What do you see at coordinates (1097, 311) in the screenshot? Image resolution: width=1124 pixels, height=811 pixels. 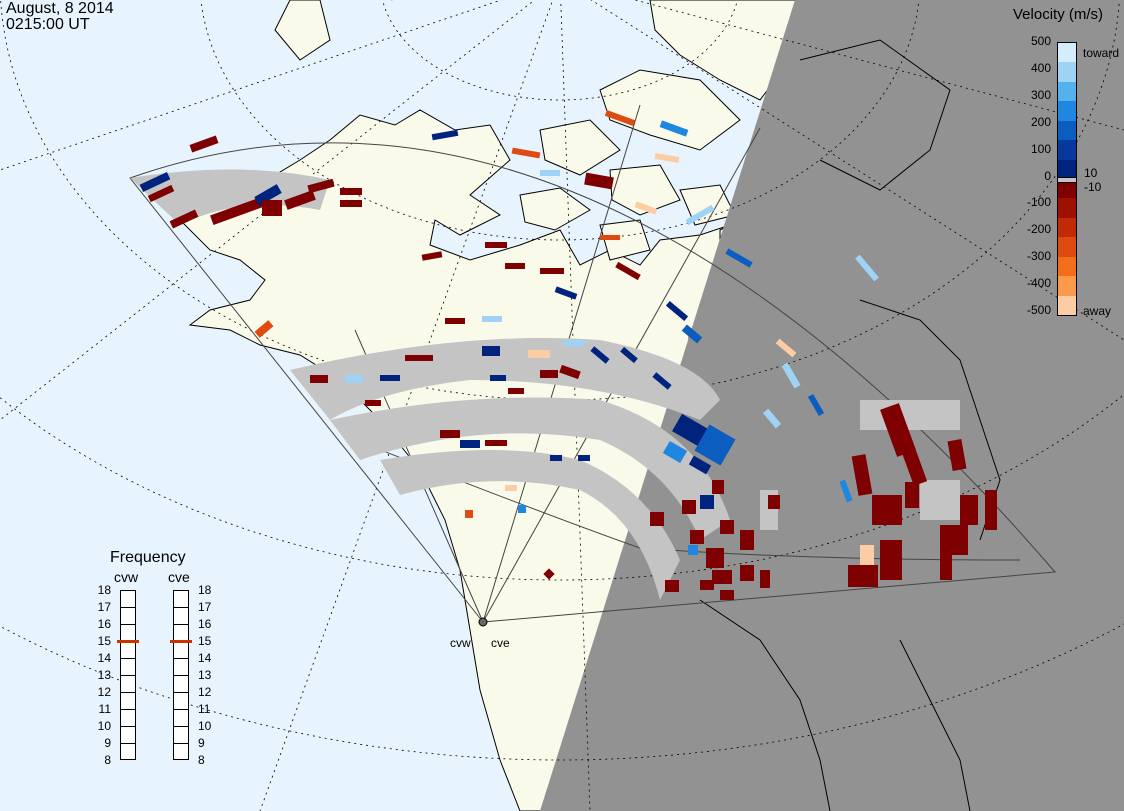 I see `colorbar-away-label: away` at bounding box center [1097, 311].